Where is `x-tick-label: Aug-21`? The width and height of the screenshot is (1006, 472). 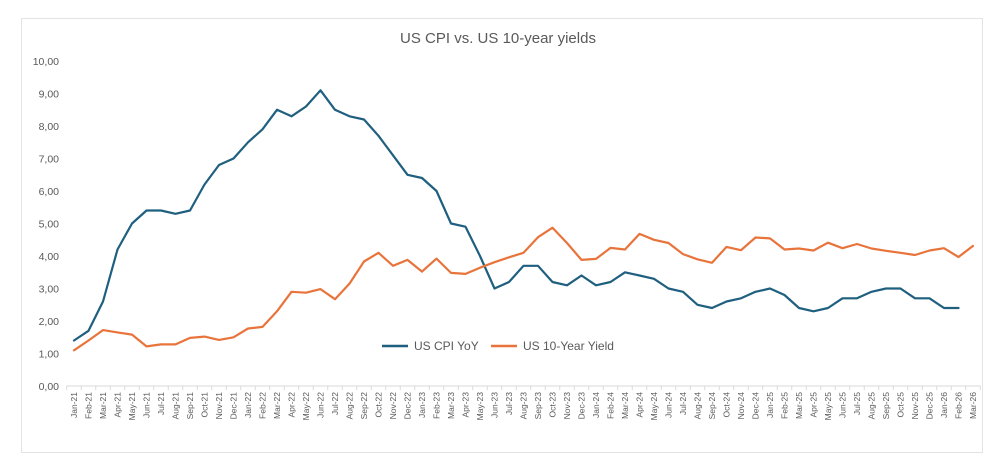
x-tick-label: Aug-21 is located at coordinates (176, 406).